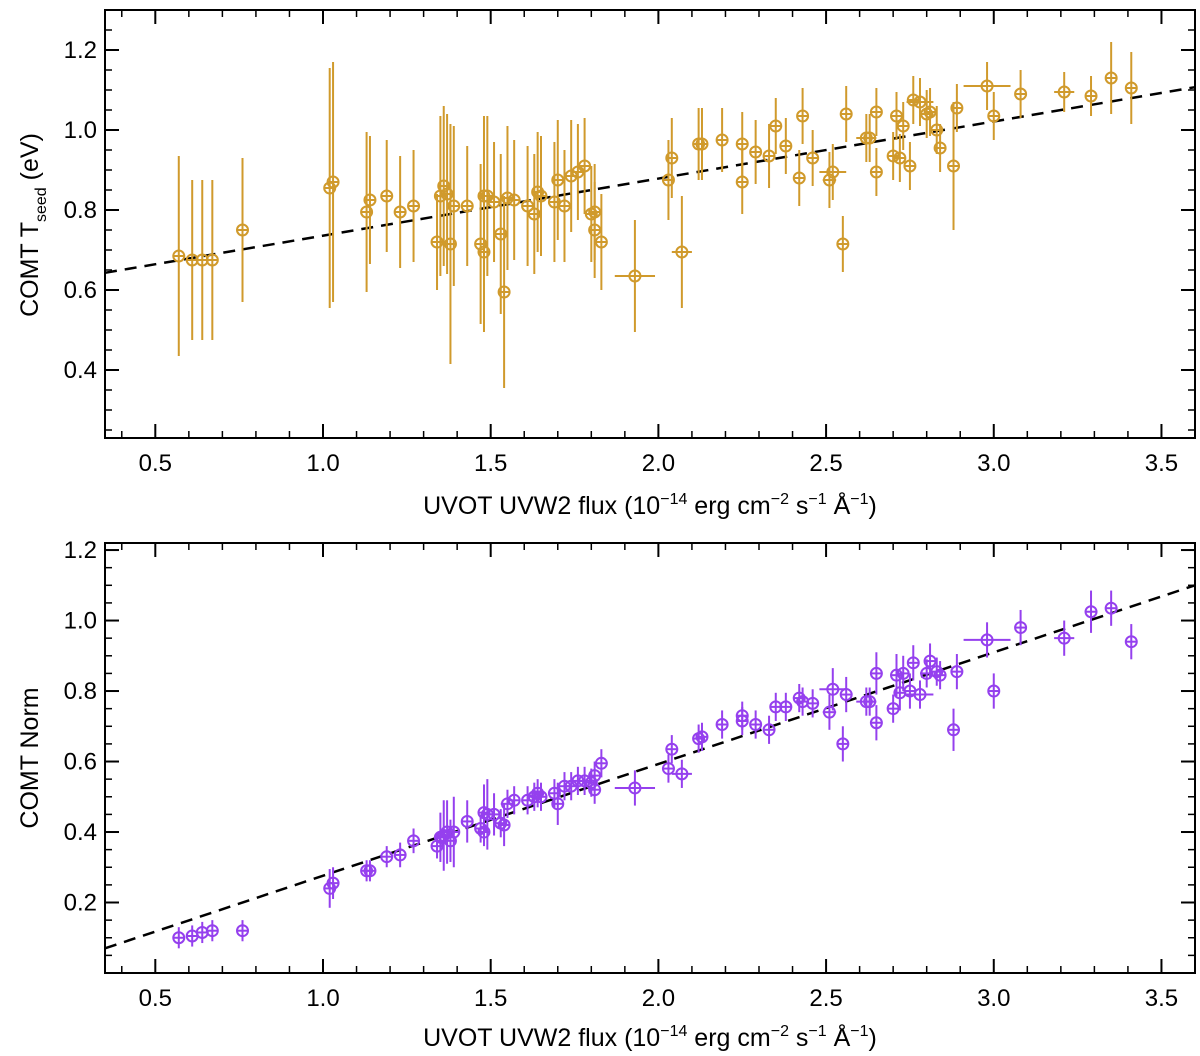  I want to click on top-x-tick-label: 2.5, so click(825, 463).